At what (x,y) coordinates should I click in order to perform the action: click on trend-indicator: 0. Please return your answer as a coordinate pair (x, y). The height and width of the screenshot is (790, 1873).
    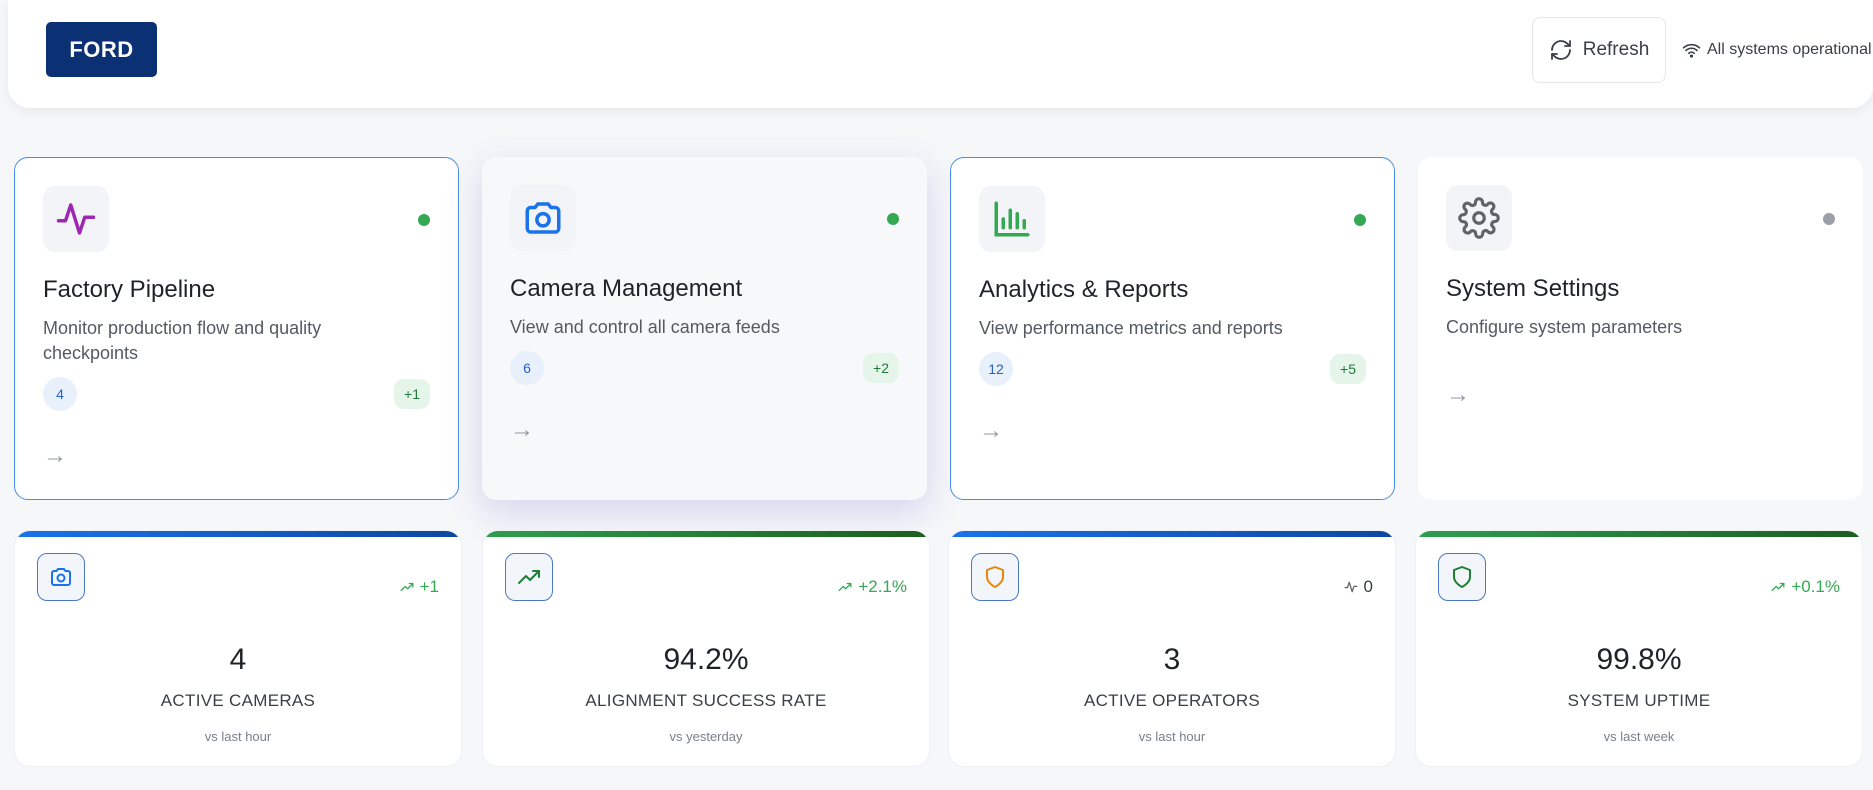
    Looking at the image, I should click on (1358, 587).